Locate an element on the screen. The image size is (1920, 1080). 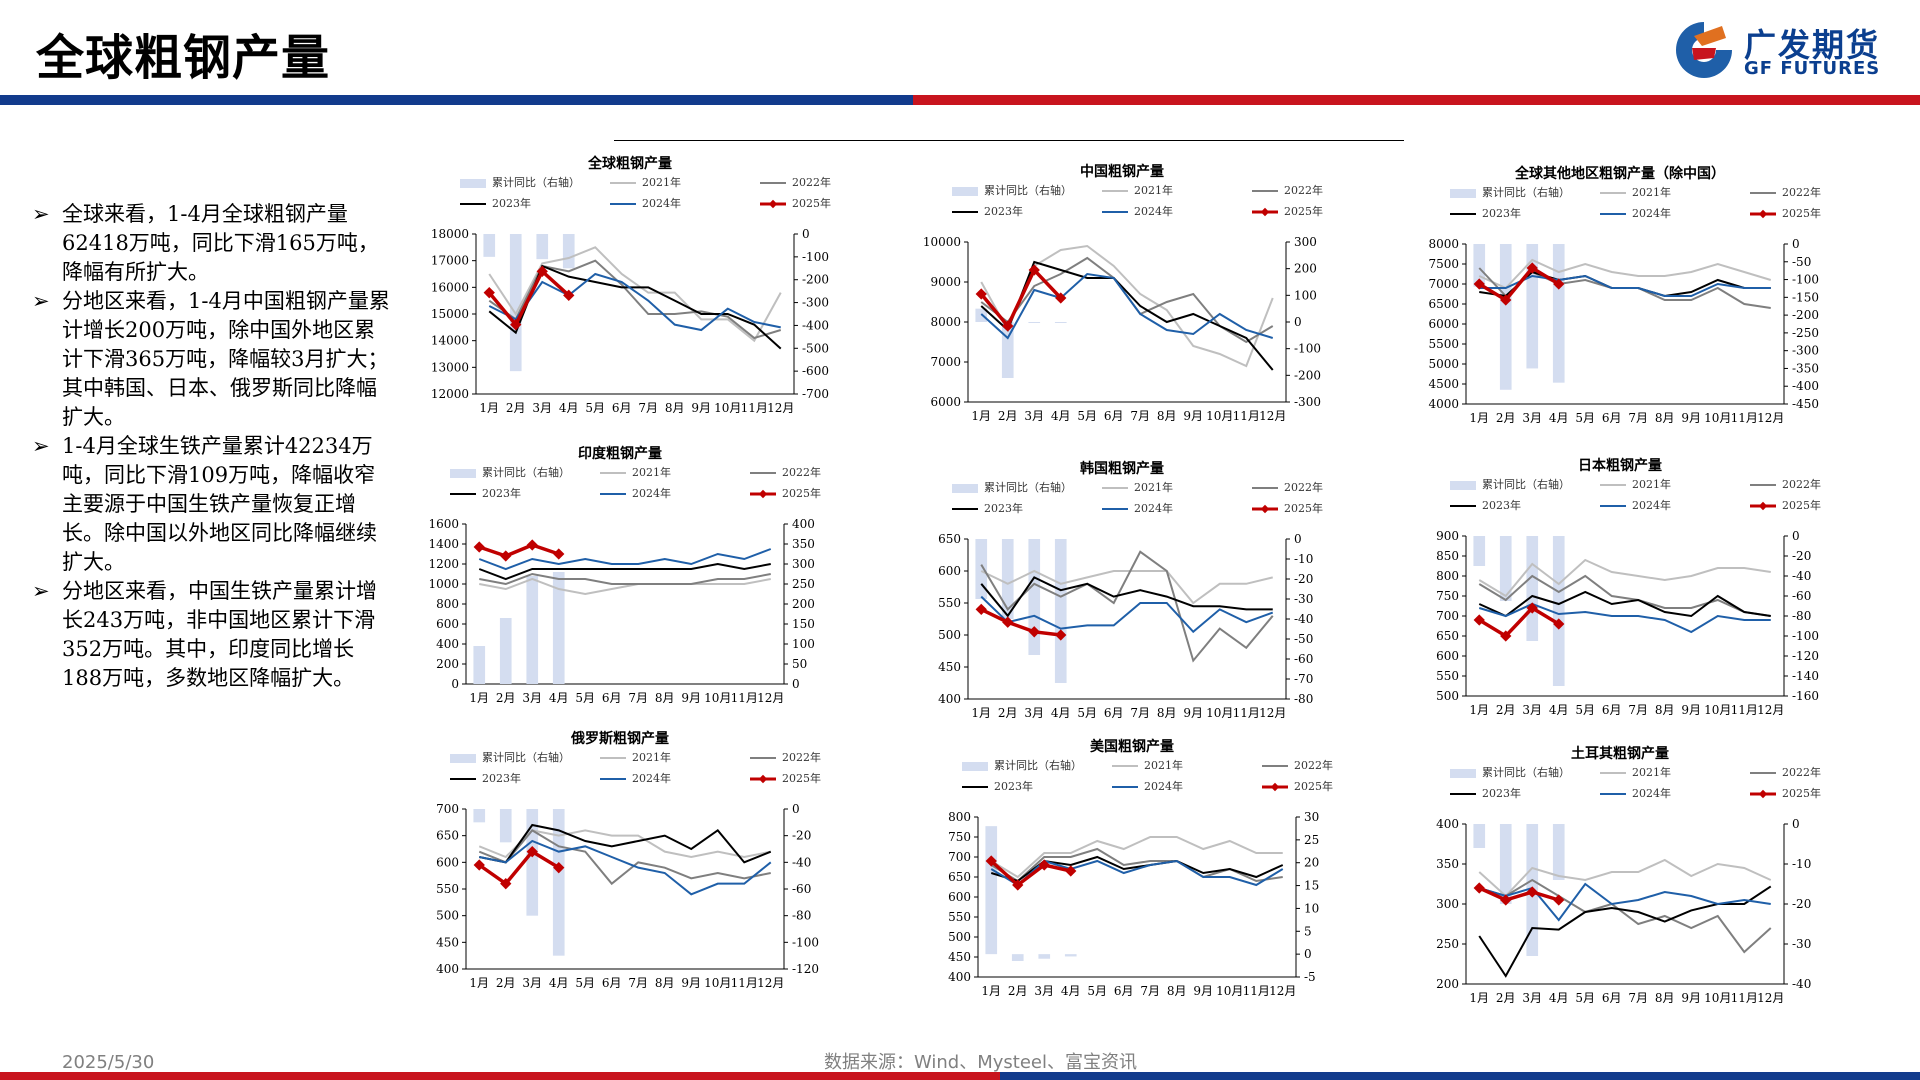
y-tick-label: 4000 is located at coordinates (1443, 404).